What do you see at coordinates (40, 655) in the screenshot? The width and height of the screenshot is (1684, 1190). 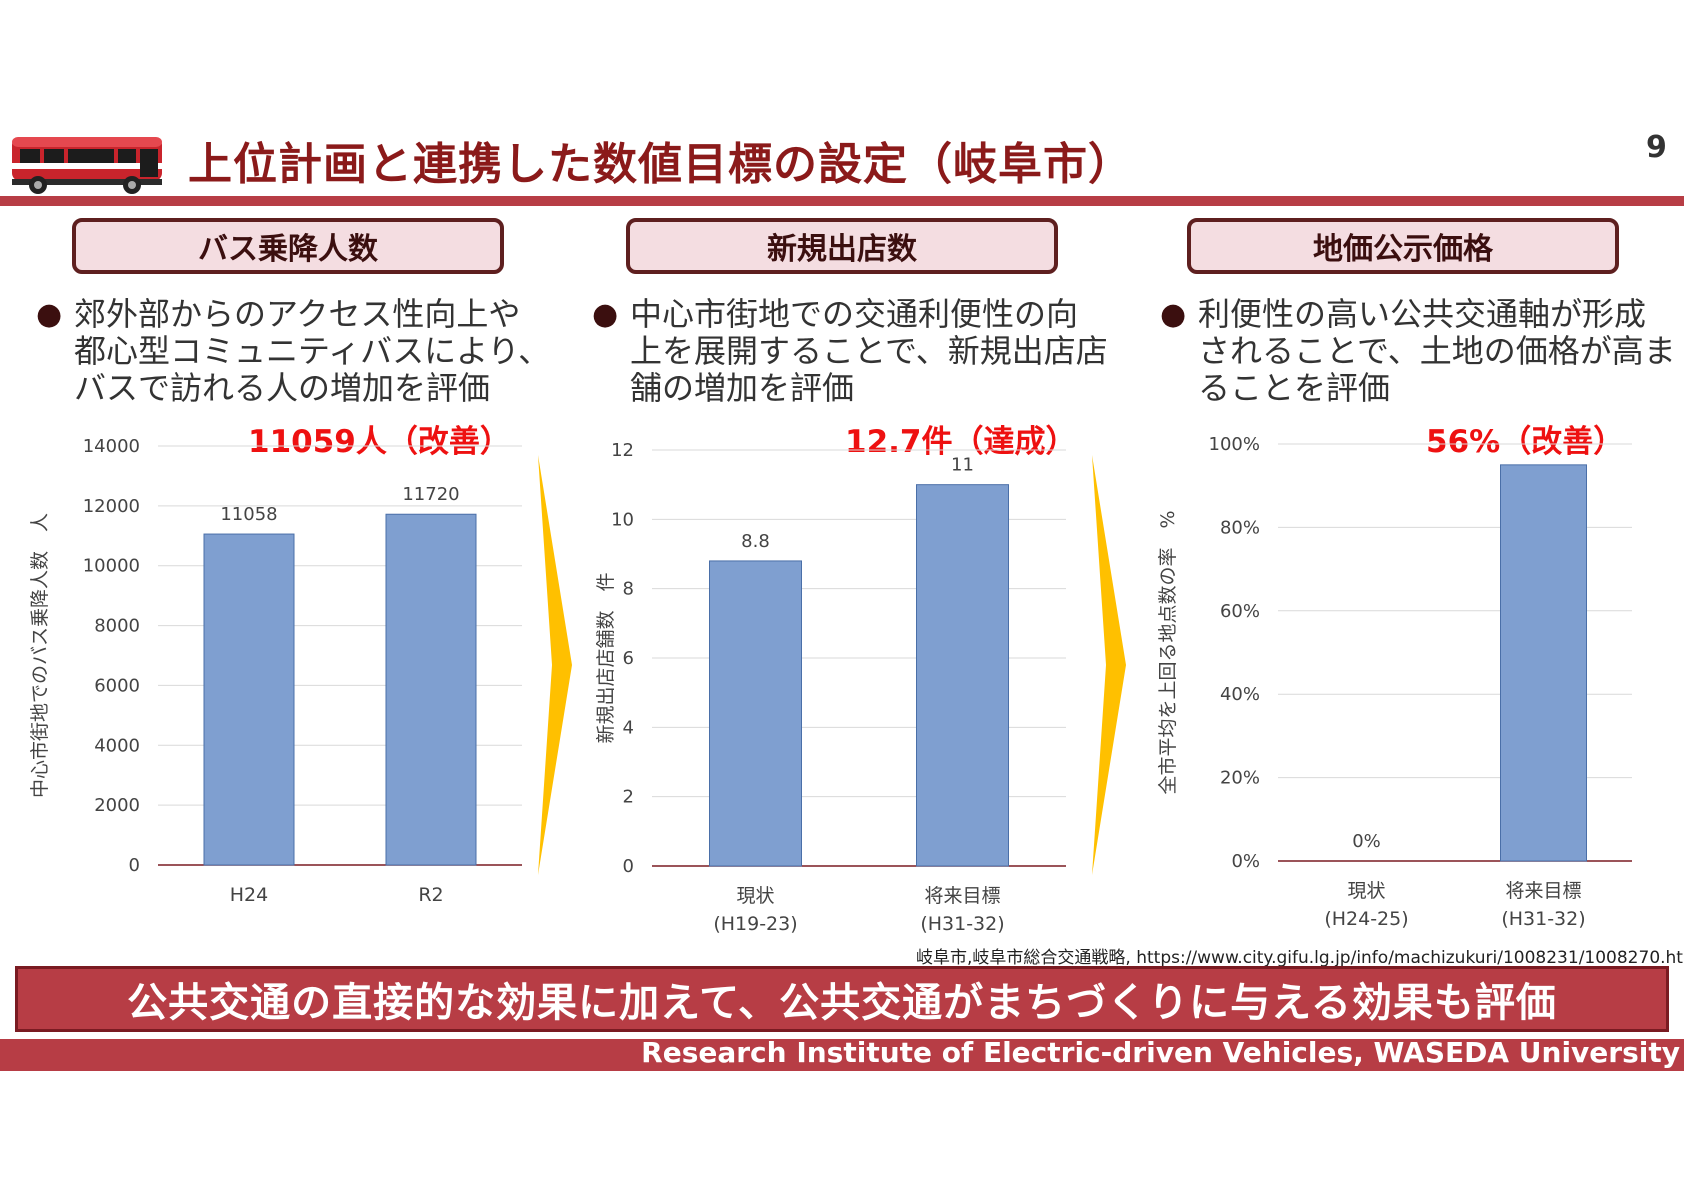 I see `y-axis-label: 中心市街地でのバス乗降人数 人` at bounding box center [40, 655].